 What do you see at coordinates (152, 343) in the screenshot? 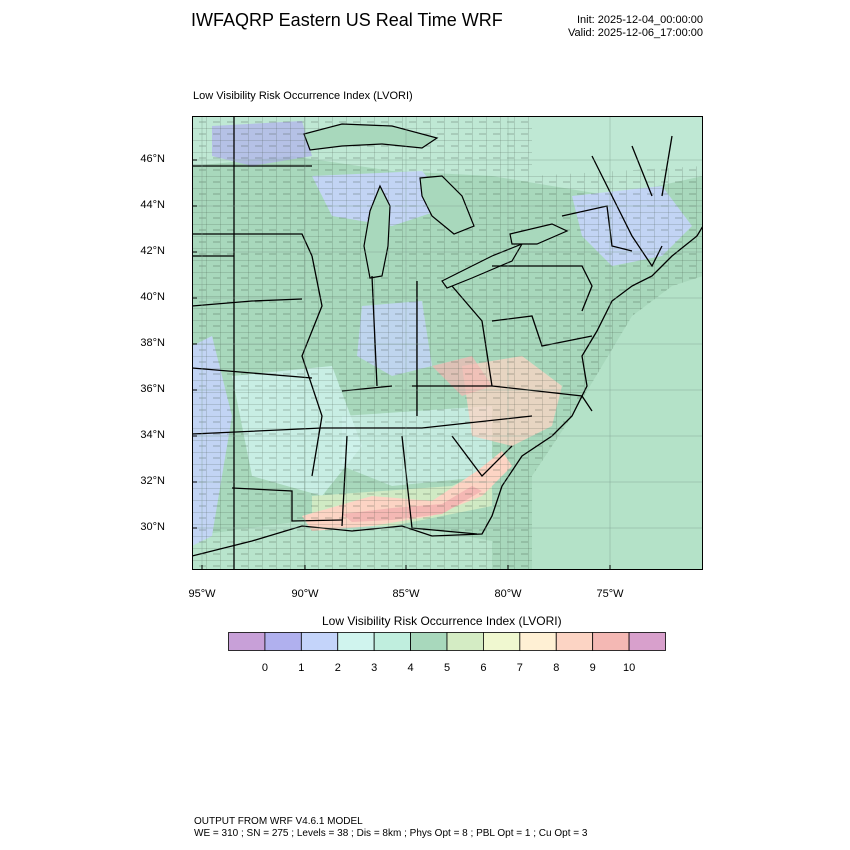
I see `lat-label: 38°N` at bounding box center [152, 343].